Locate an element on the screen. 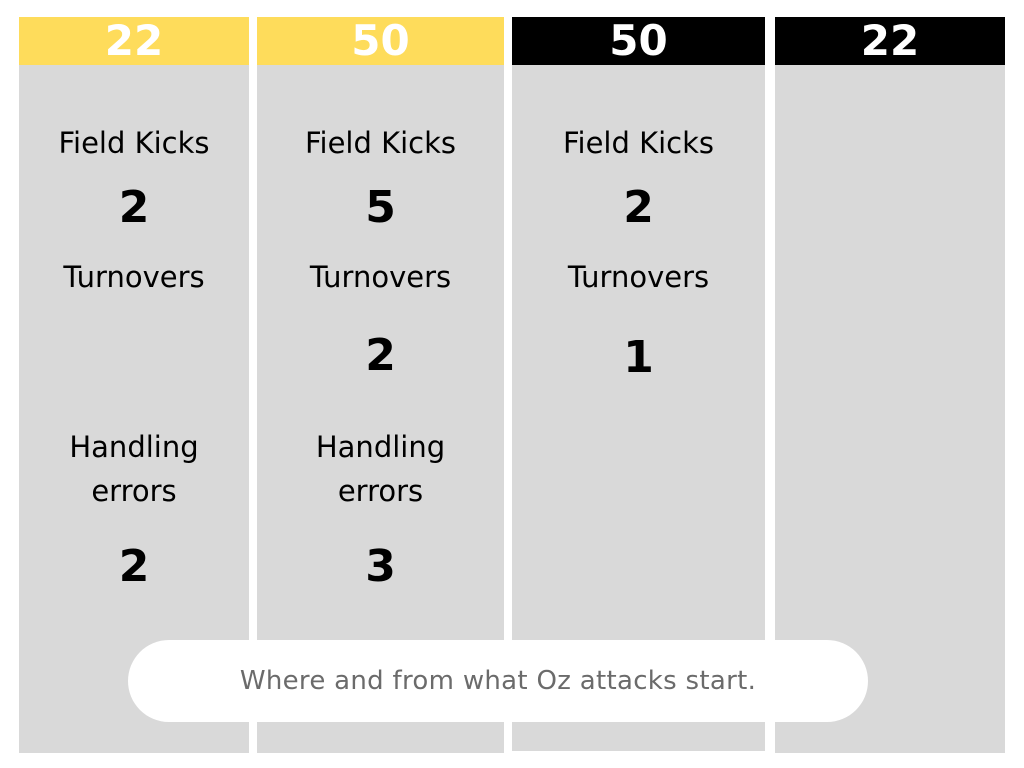  turnovers-value: 2 is located at coordinates (380, 355).